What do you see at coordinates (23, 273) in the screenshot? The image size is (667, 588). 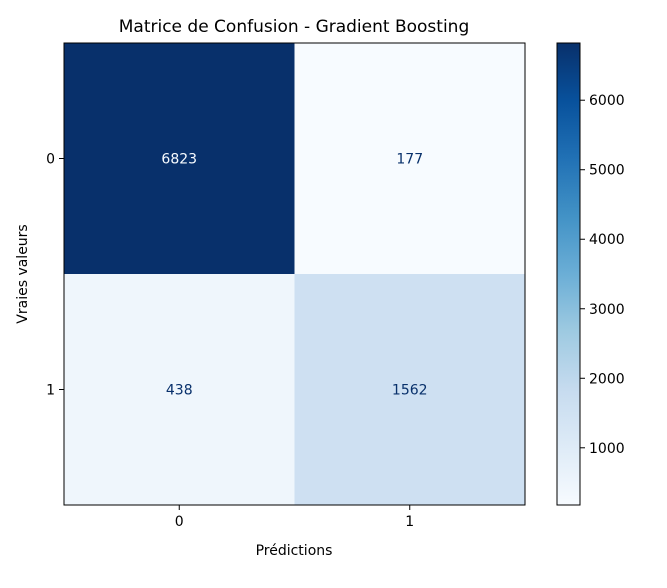 I see `y-axis-label: Vraies valeurs` at bounding box center [23, 273].